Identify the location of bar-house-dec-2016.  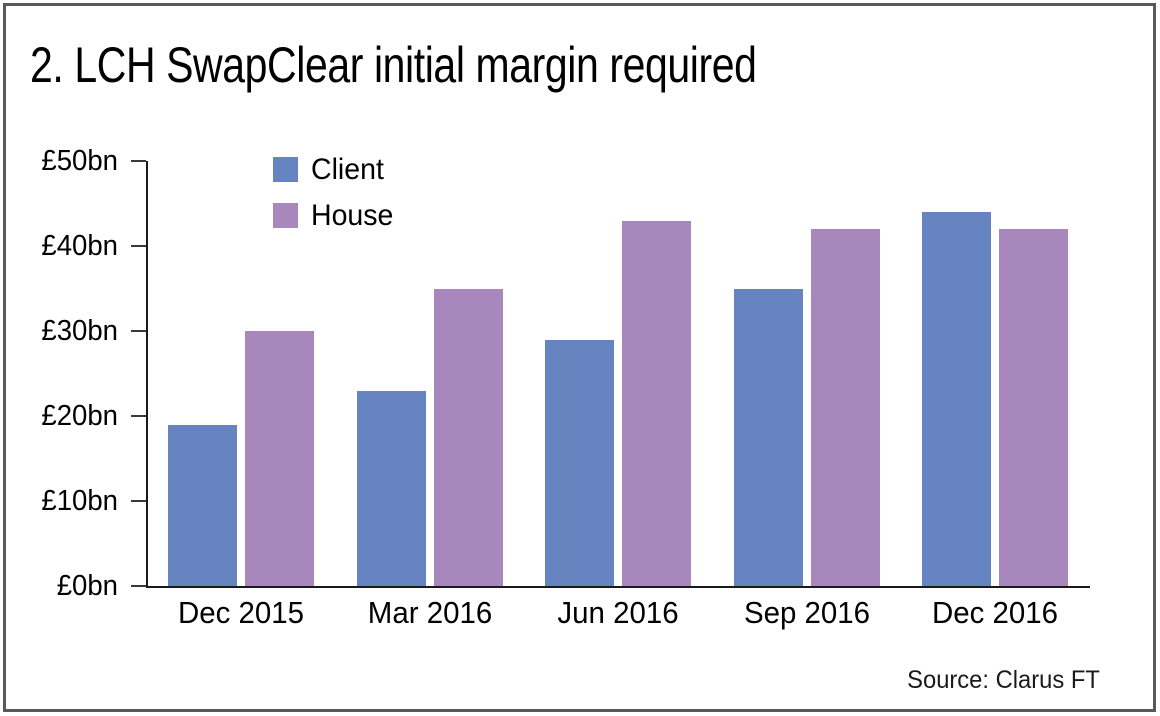
(1034, 407).